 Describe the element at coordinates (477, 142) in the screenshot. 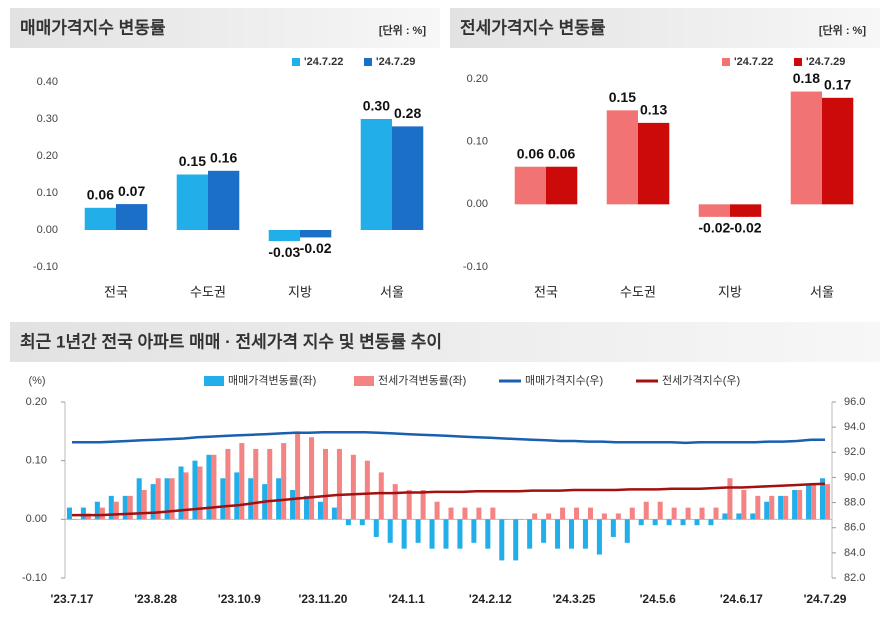

I see `y-tick-label: 0.10` at that location.